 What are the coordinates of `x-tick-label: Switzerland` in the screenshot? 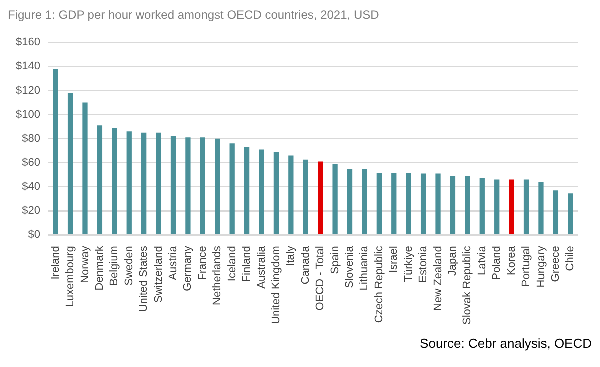 It's located at (158, 274).